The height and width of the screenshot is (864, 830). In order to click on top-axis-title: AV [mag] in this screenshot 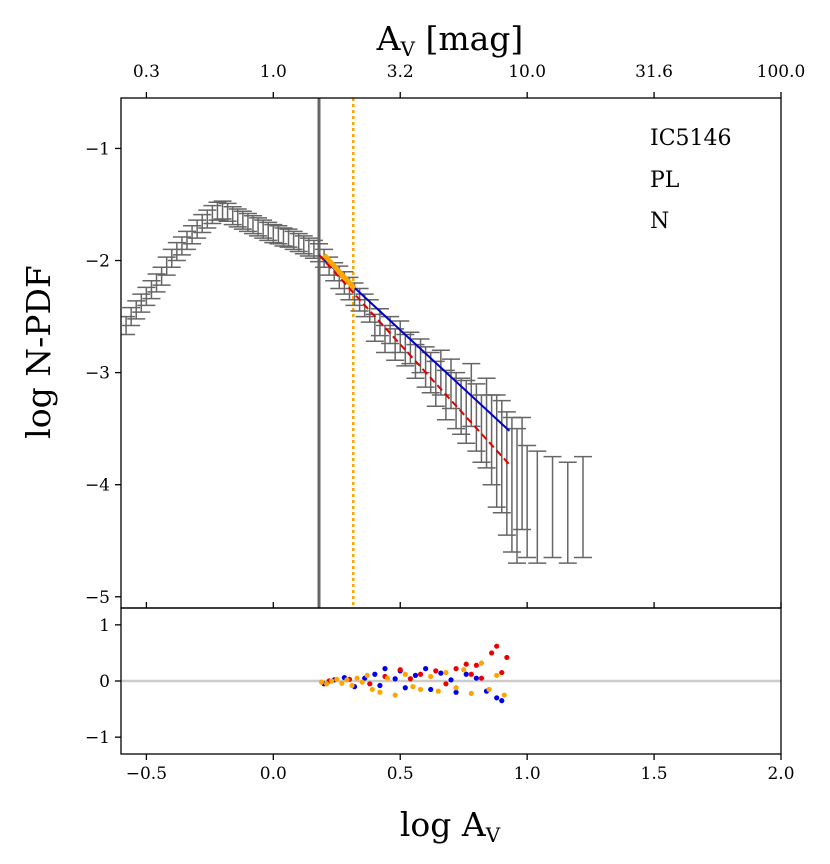, I will do `click(450, 40)`.